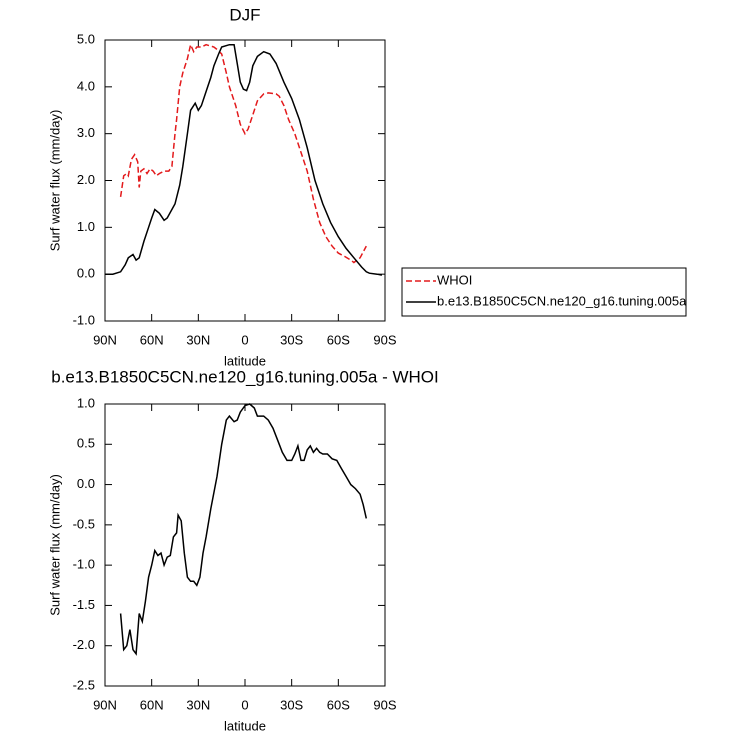  What do you see at coordinates (86, 38) in the screenshot?
I see `y-tick-label: 5.0` at bounding box center [86, 38].